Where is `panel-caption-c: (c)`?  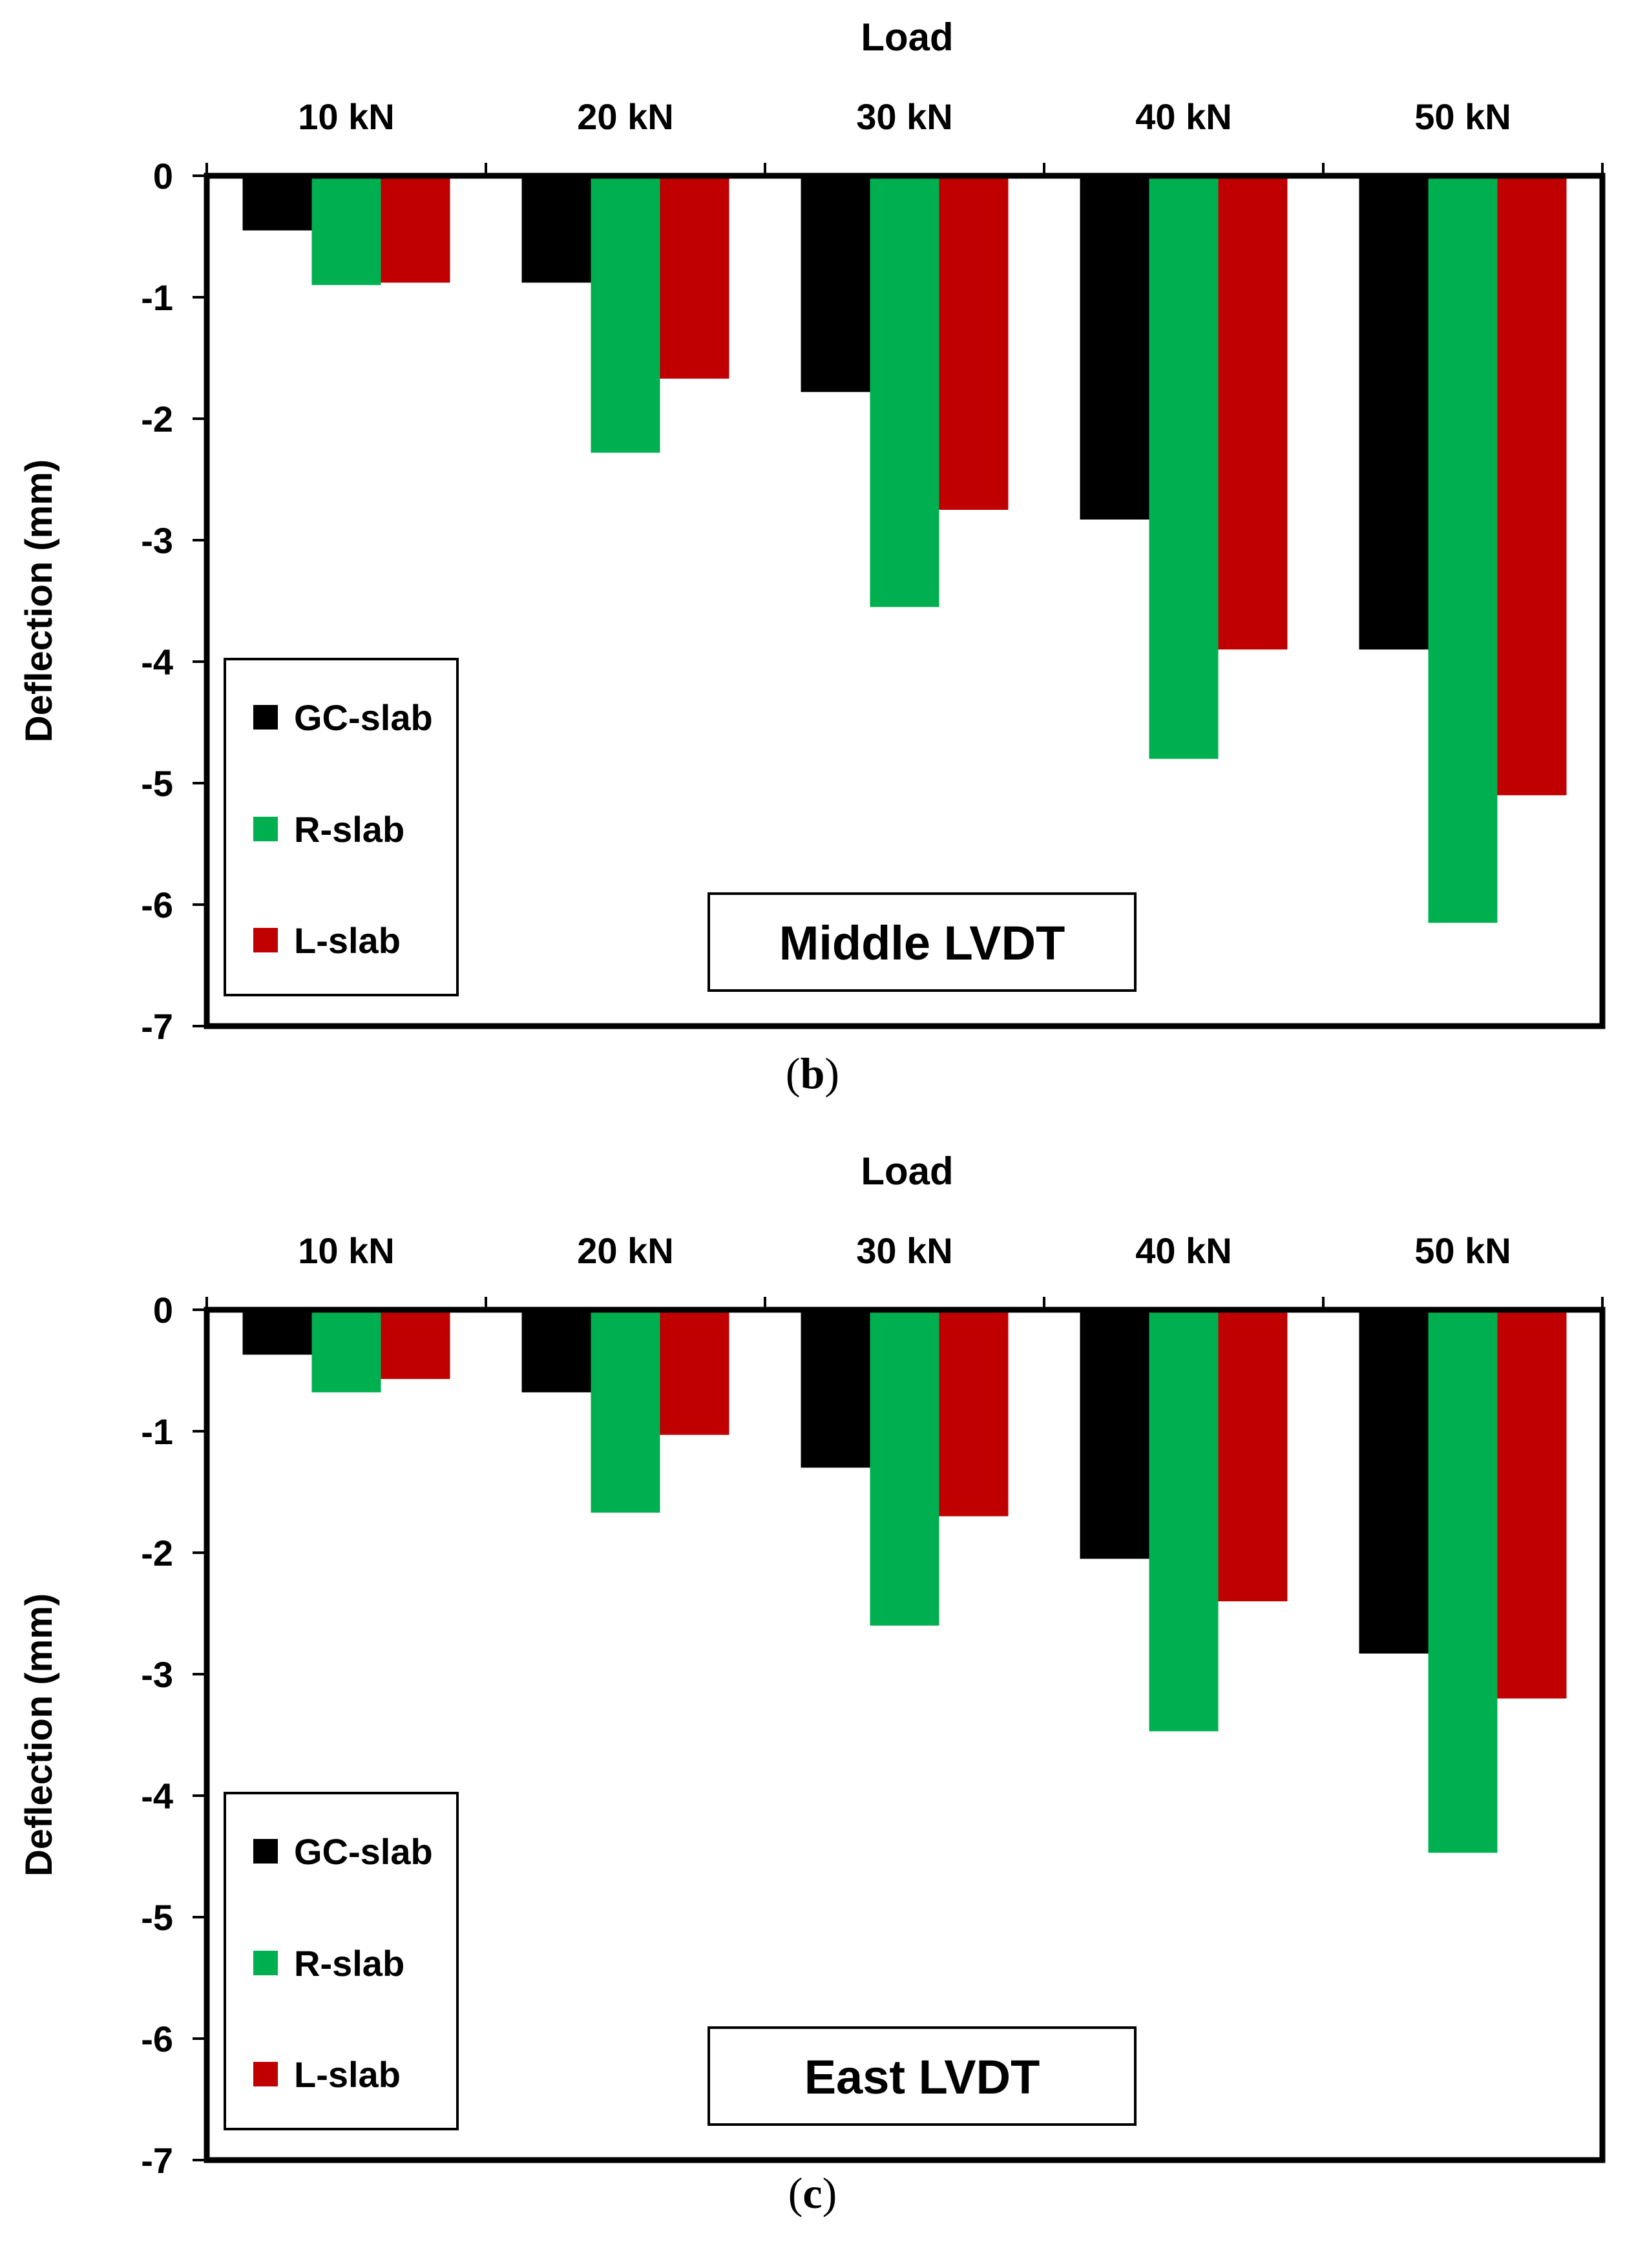
panel-caption-c: (c) is located at coordinates (812, 2193).